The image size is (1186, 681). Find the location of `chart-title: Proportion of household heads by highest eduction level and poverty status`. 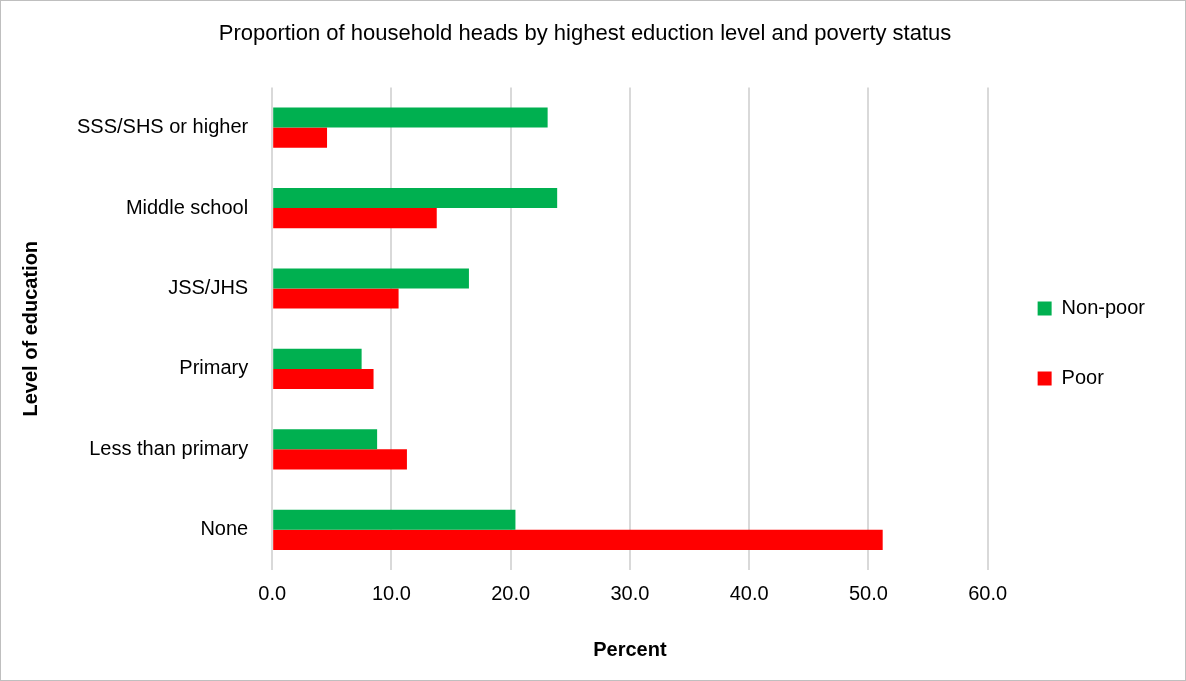

chart-title: Proportion of household heads by highest eduction level and poverty status is located at coordinates (585, 33).